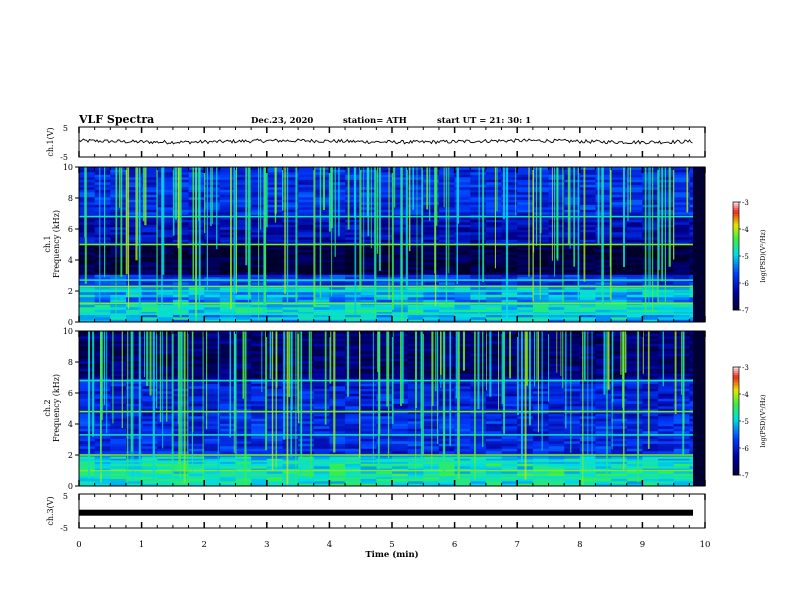 The width and height of the screenshot is (792, 612). I want to click on time-axis-tick-label: 3, so click(266, 545).